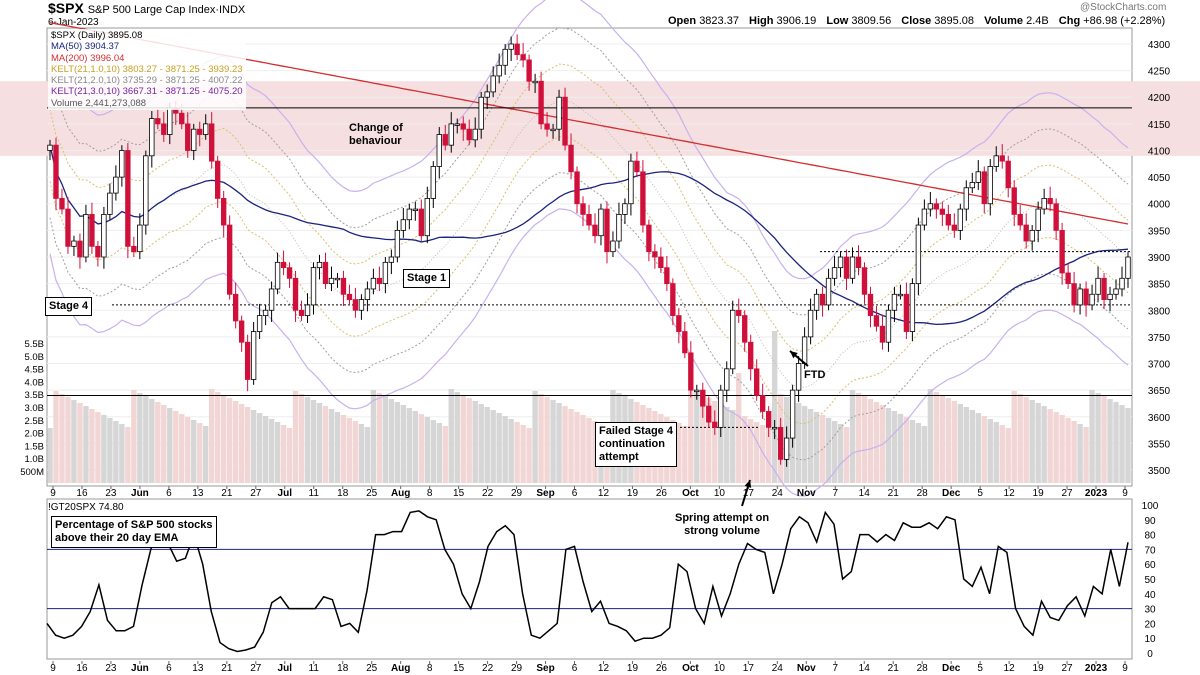 Image resolution: width=1200 pixels, height=675 pixels. I want to click on volume-tick-label: 500M, so click(32, 472).